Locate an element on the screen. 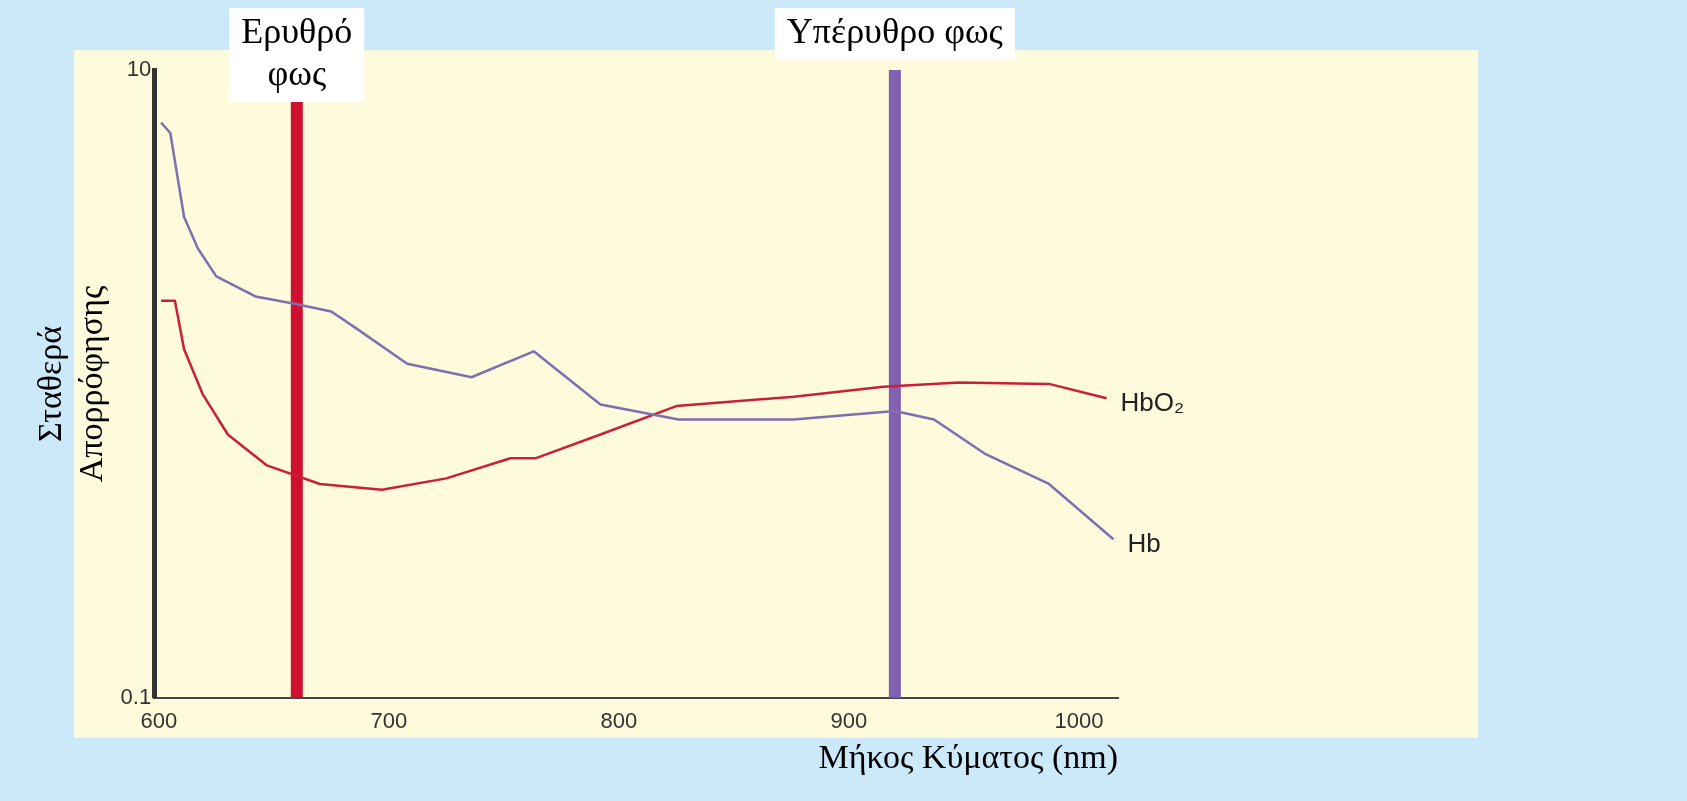 This screenshot has width=1687, height=801. x-axis-title: Μήκος Κύματος (nm) is located at coordinates (968, 756).